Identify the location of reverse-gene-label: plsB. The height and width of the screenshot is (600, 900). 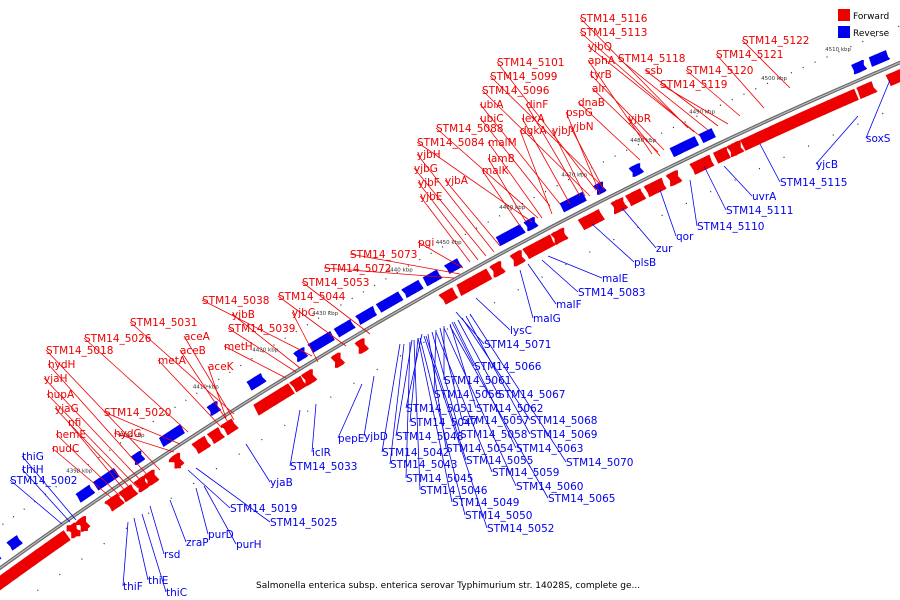
(645, 263).